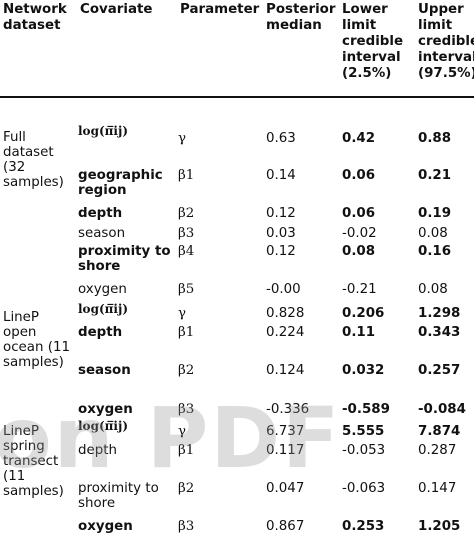 This screenshot has width=474, height=537. I want to click on lower-cell: 0.032, so click(363, 370).